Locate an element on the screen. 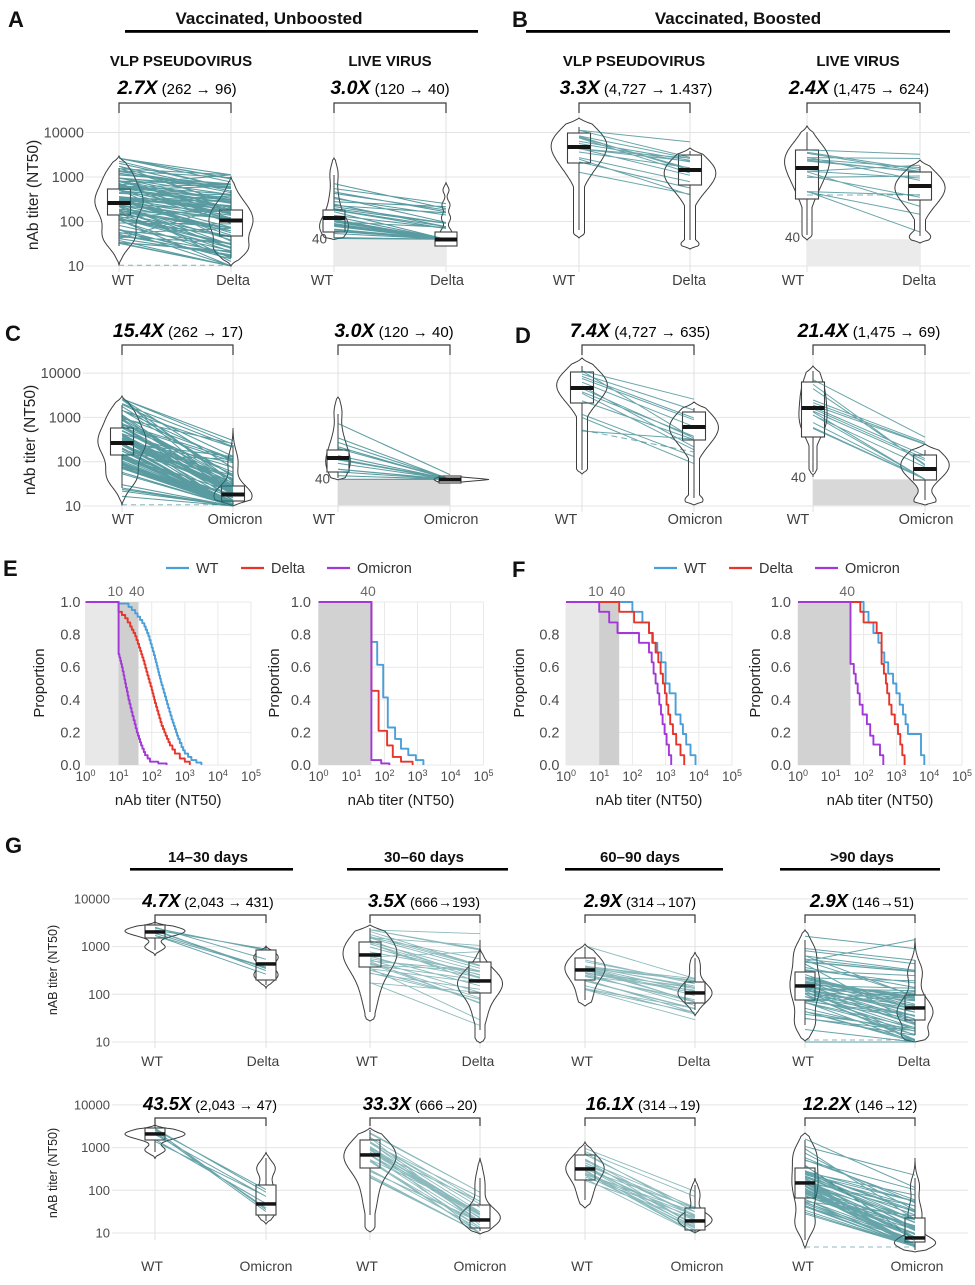 This screenshot has height=1285, width=975. svg-text: C is located at coordinates (13, 333).